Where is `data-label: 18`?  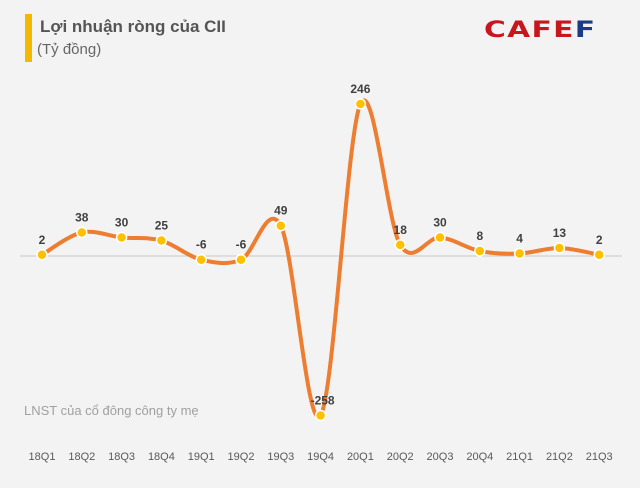
data-label: 18 is located at coordinates (401, 230).